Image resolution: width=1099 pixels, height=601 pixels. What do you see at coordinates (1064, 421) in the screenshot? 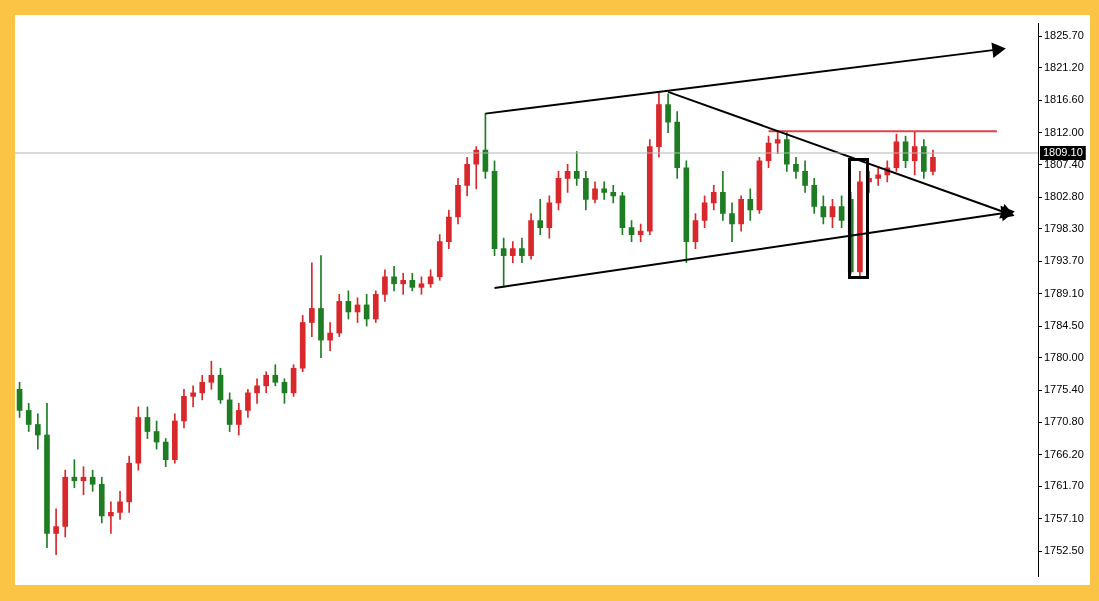
I see `y-tick-label: 1770.80` at bounding box center [1064, 421].